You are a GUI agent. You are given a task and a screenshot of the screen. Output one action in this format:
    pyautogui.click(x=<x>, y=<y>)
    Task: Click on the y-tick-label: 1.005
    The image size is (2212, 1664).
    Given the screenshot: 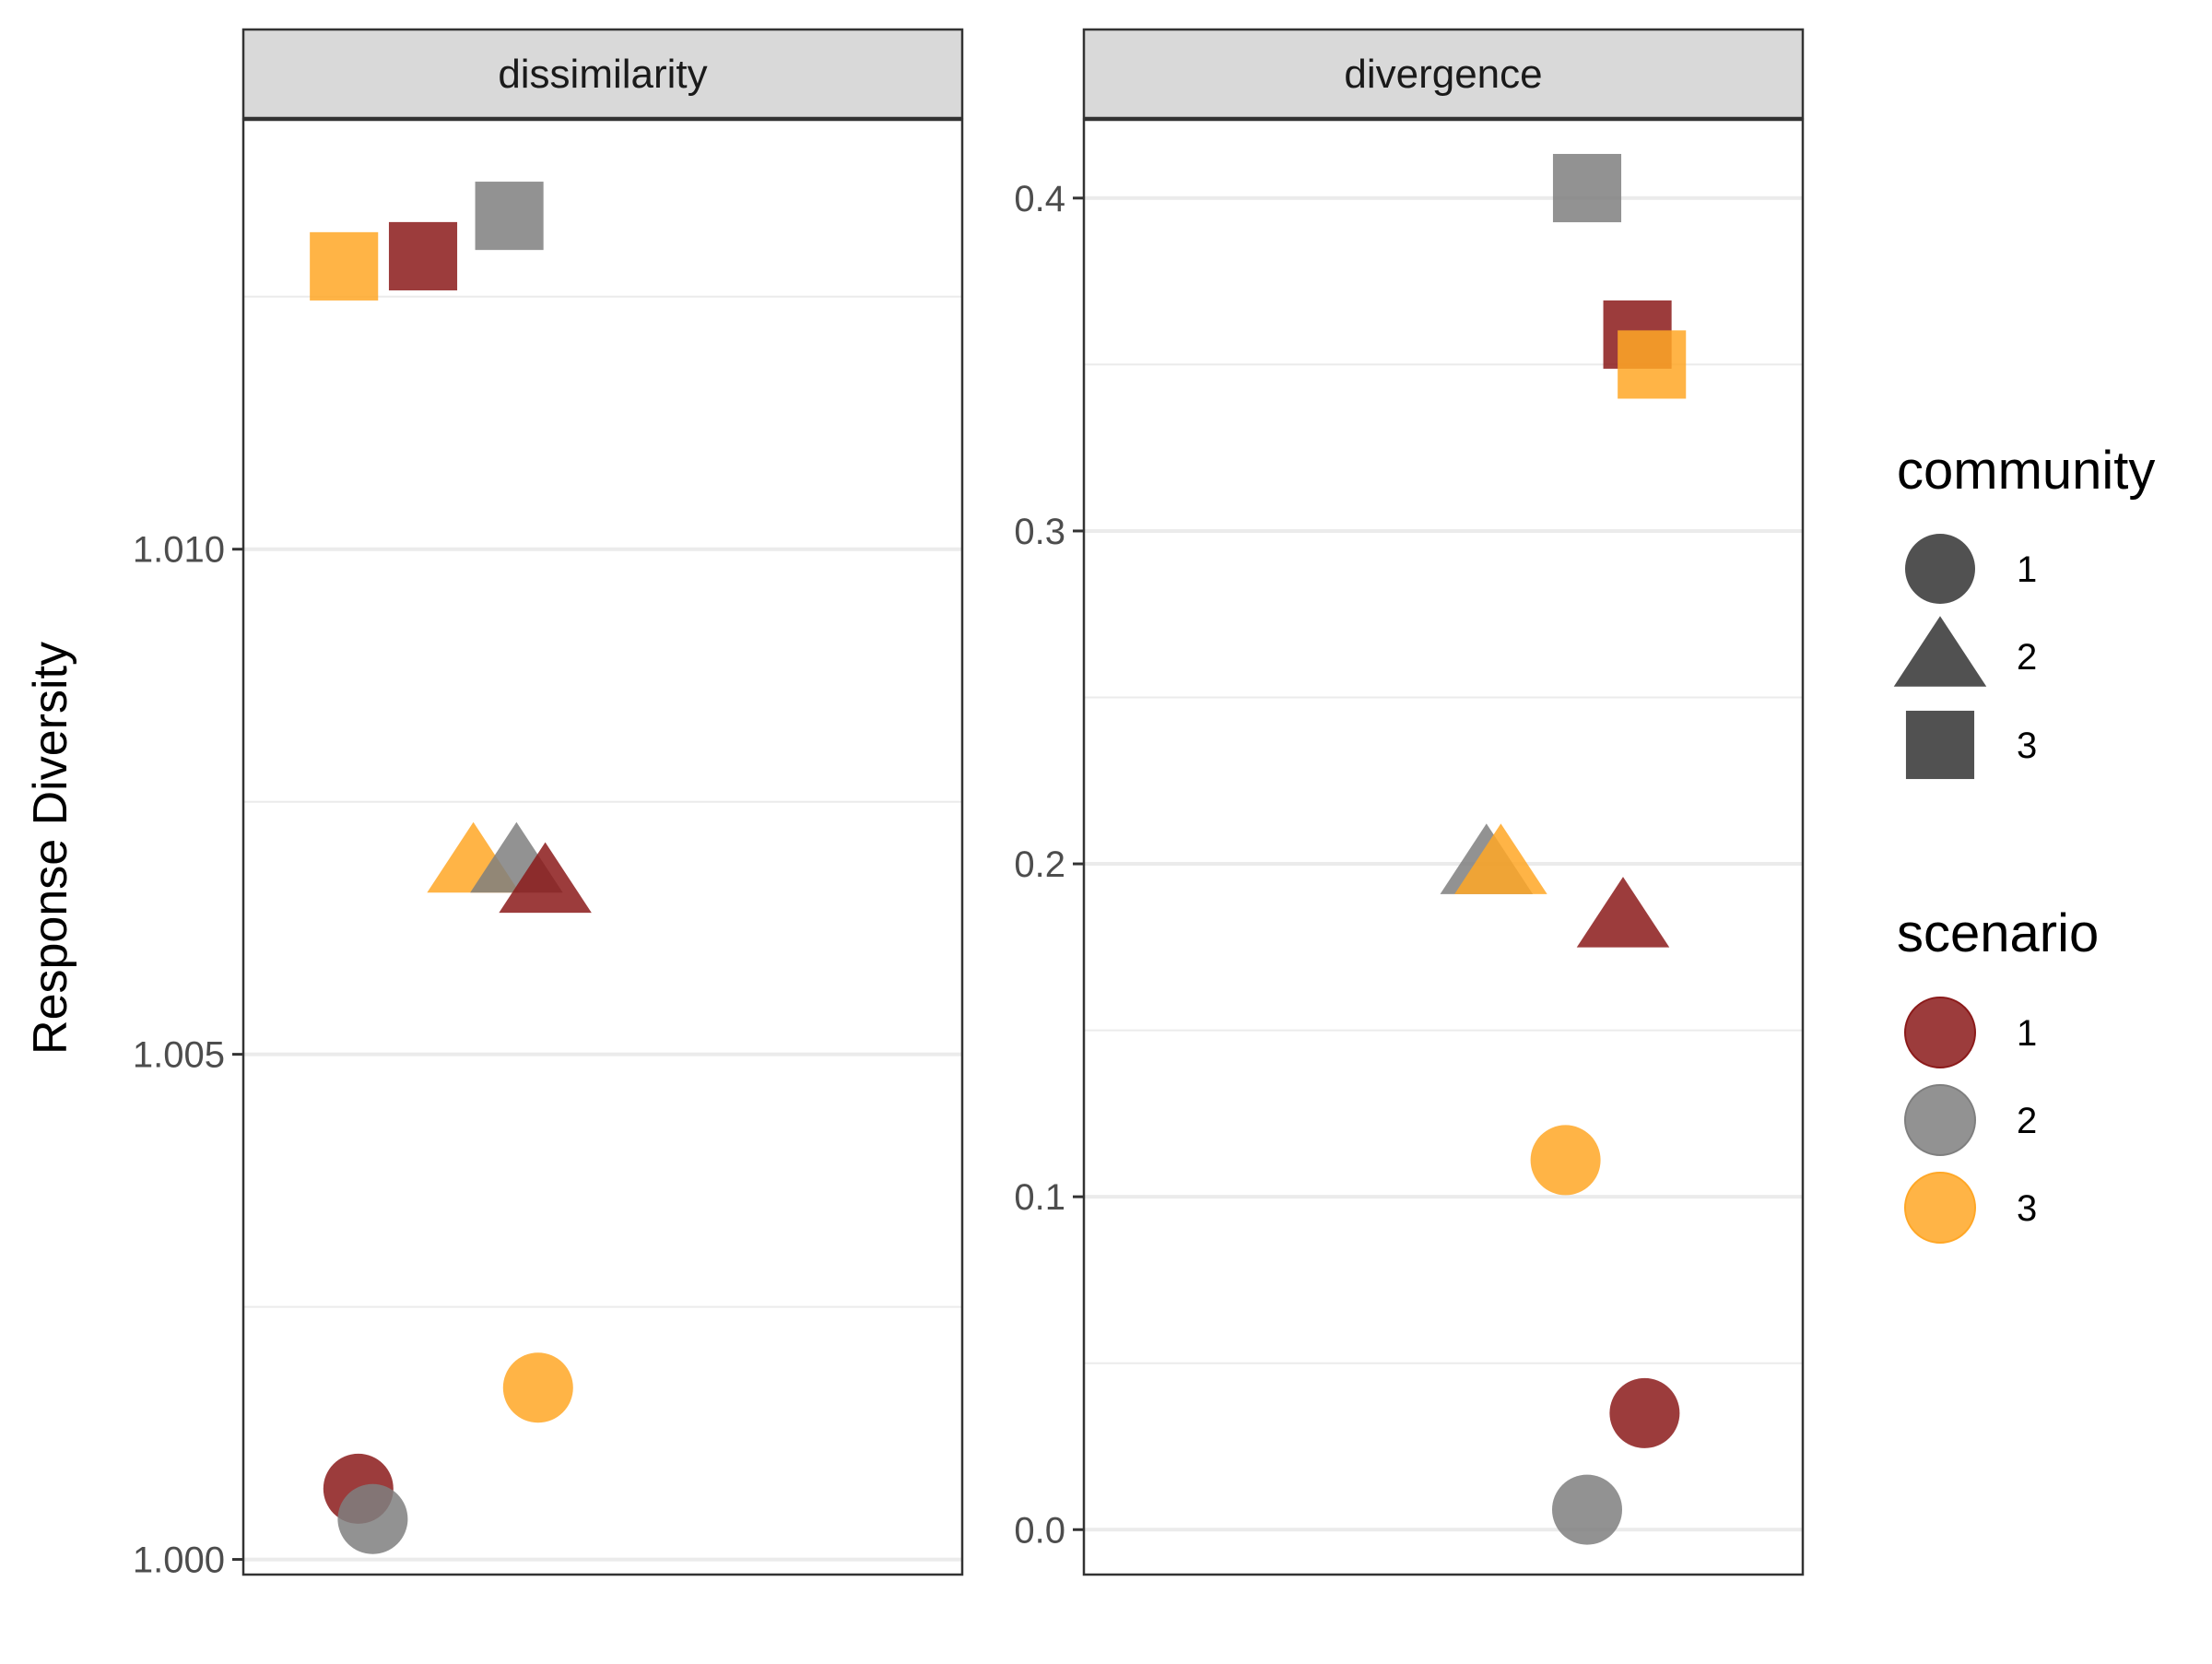 What is the action you would take?
    pyautogui.click(x=179, y=1055)
    